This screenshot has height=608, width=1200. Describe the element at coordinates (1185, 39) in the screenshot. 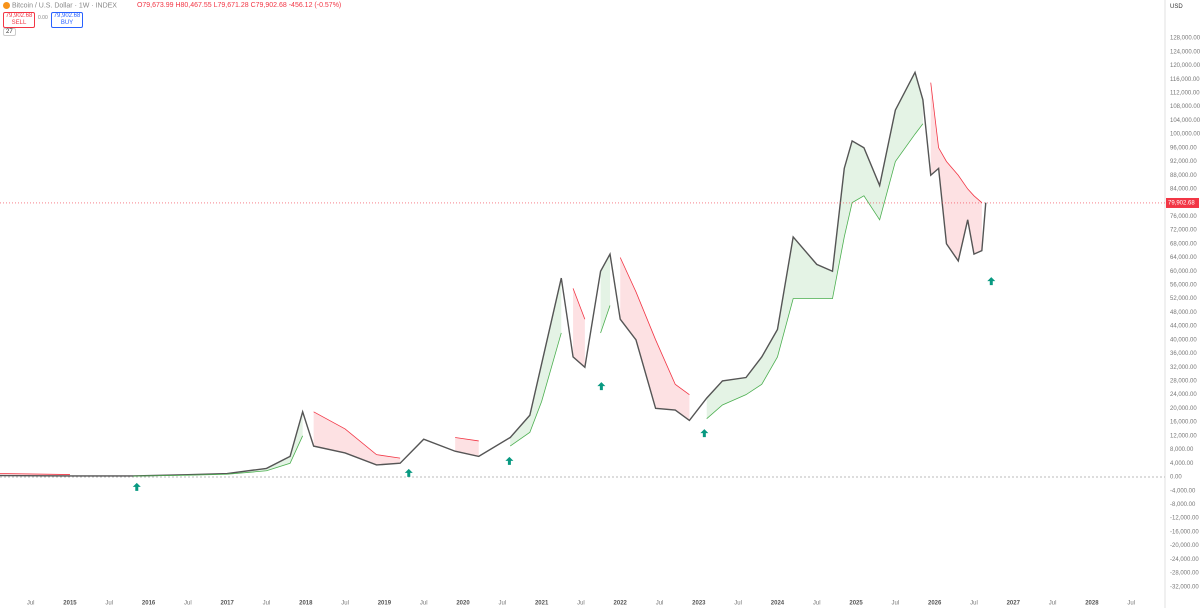

I see `y-tick-label: 128,000.00` at that location.